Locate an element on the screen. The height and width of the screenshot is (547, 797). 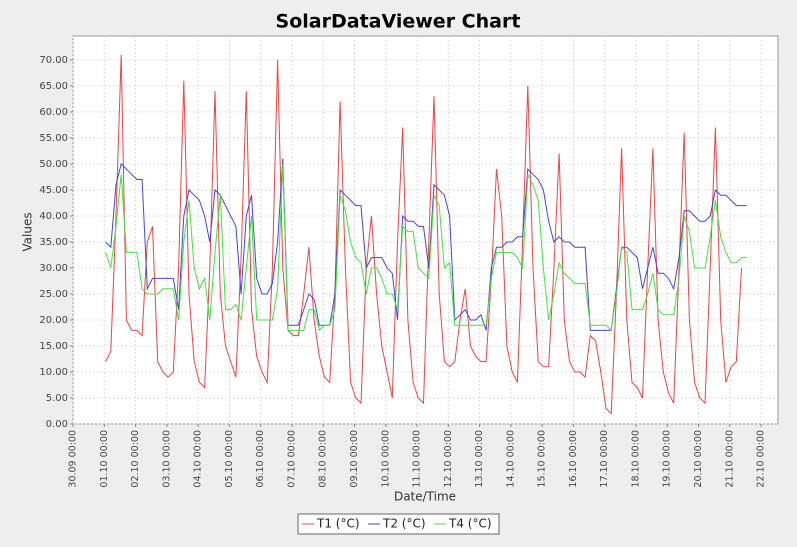
x-tick-label: 11.10 00:00 is located at coordinates (417, 459).